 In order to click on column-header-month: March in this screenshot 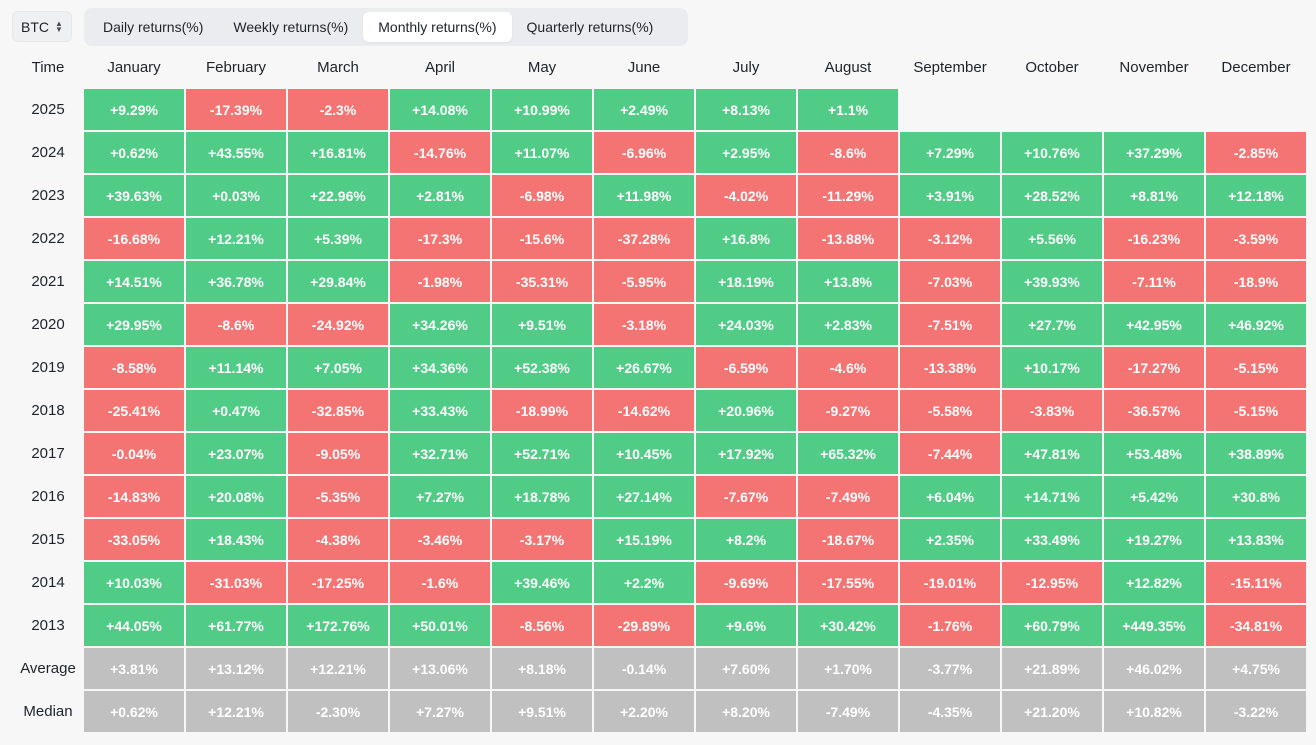, I will do `click(338, 67)`.